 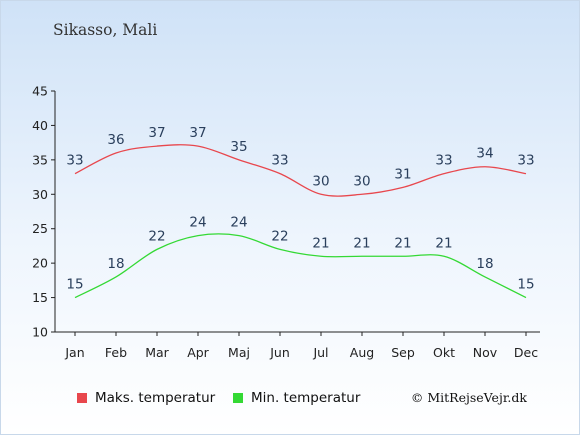 What do you see at coordinates (156, 133) in the screenshot?
I see `data-label-max-mar: 37` at bounding box center [156, 133].